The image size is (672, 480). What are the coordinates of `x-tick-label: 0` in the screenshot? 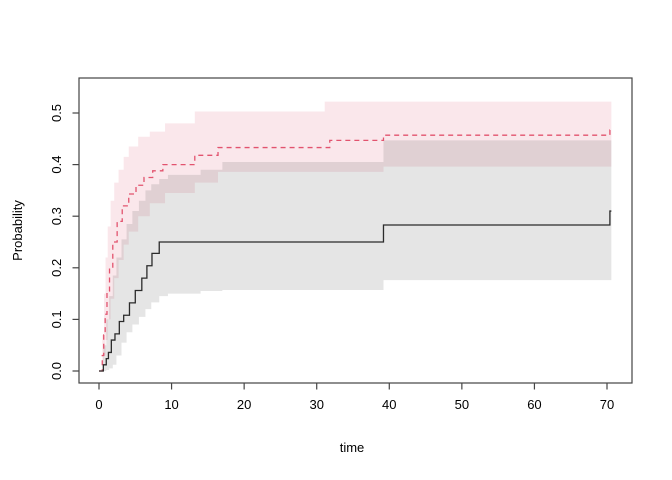 It's located at (98, 404).